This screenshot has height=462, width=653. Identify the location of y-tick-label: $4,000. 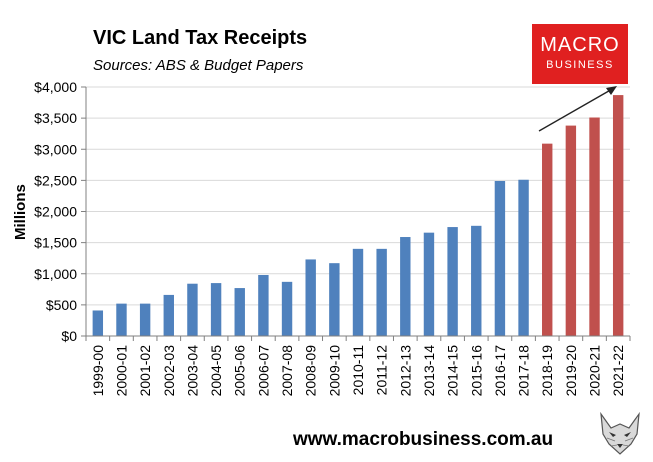
(55, 87).